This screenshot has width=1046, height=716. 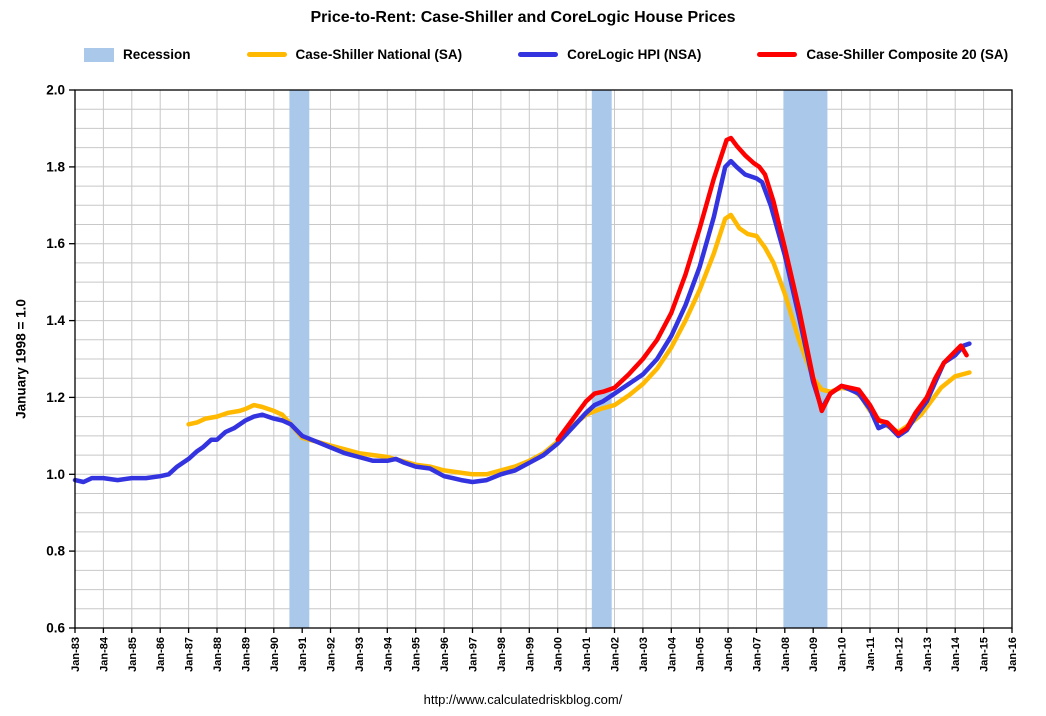 I want to click on svg-text: Jan-93, so click(x=360, y=654).